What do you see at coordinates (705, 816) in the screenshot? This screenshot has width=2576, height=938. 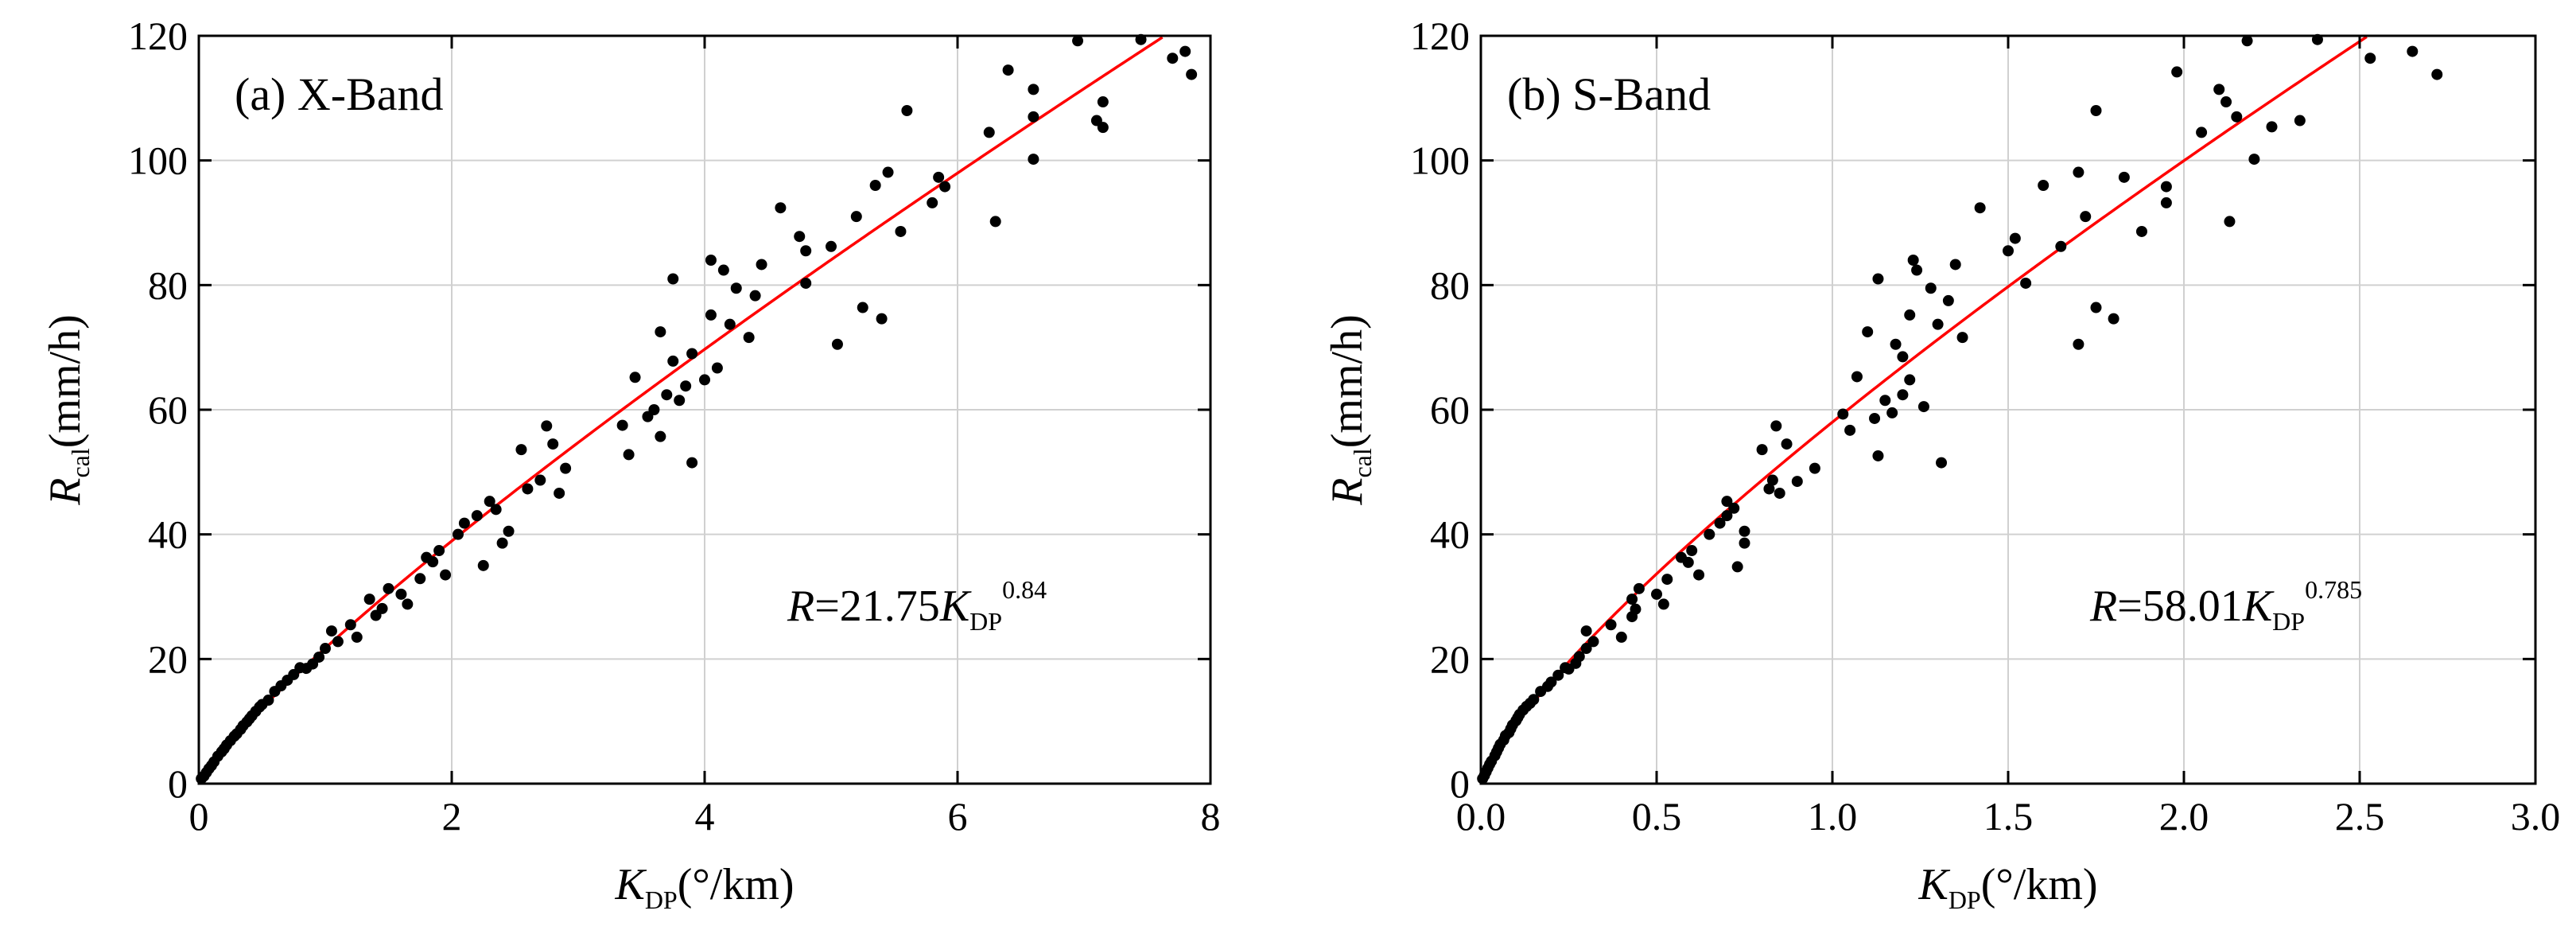 I see `x-tick-label-2: 4` at bounding box center [705, 816].